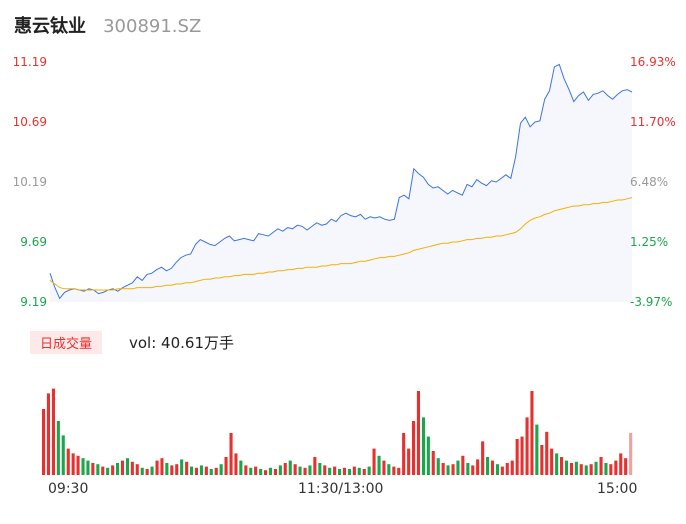 The width and height of the screenshot is (686, 524). I want to click on volume-tab: 日成交量, so click(66, 342).